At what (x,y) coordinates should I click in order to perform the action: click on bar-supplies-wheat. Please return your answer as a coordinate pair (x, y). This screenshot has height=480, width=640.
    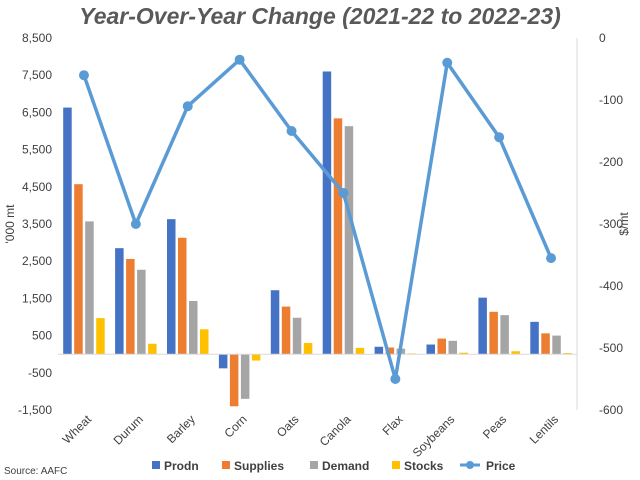
    Looking at the image, I should click on (78, 269).